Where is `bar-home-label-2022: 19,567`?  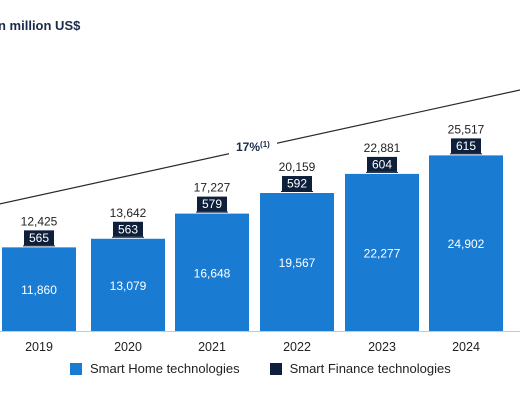
bar-home-label-2022: 19,567 is located at coordinates (297, 263).